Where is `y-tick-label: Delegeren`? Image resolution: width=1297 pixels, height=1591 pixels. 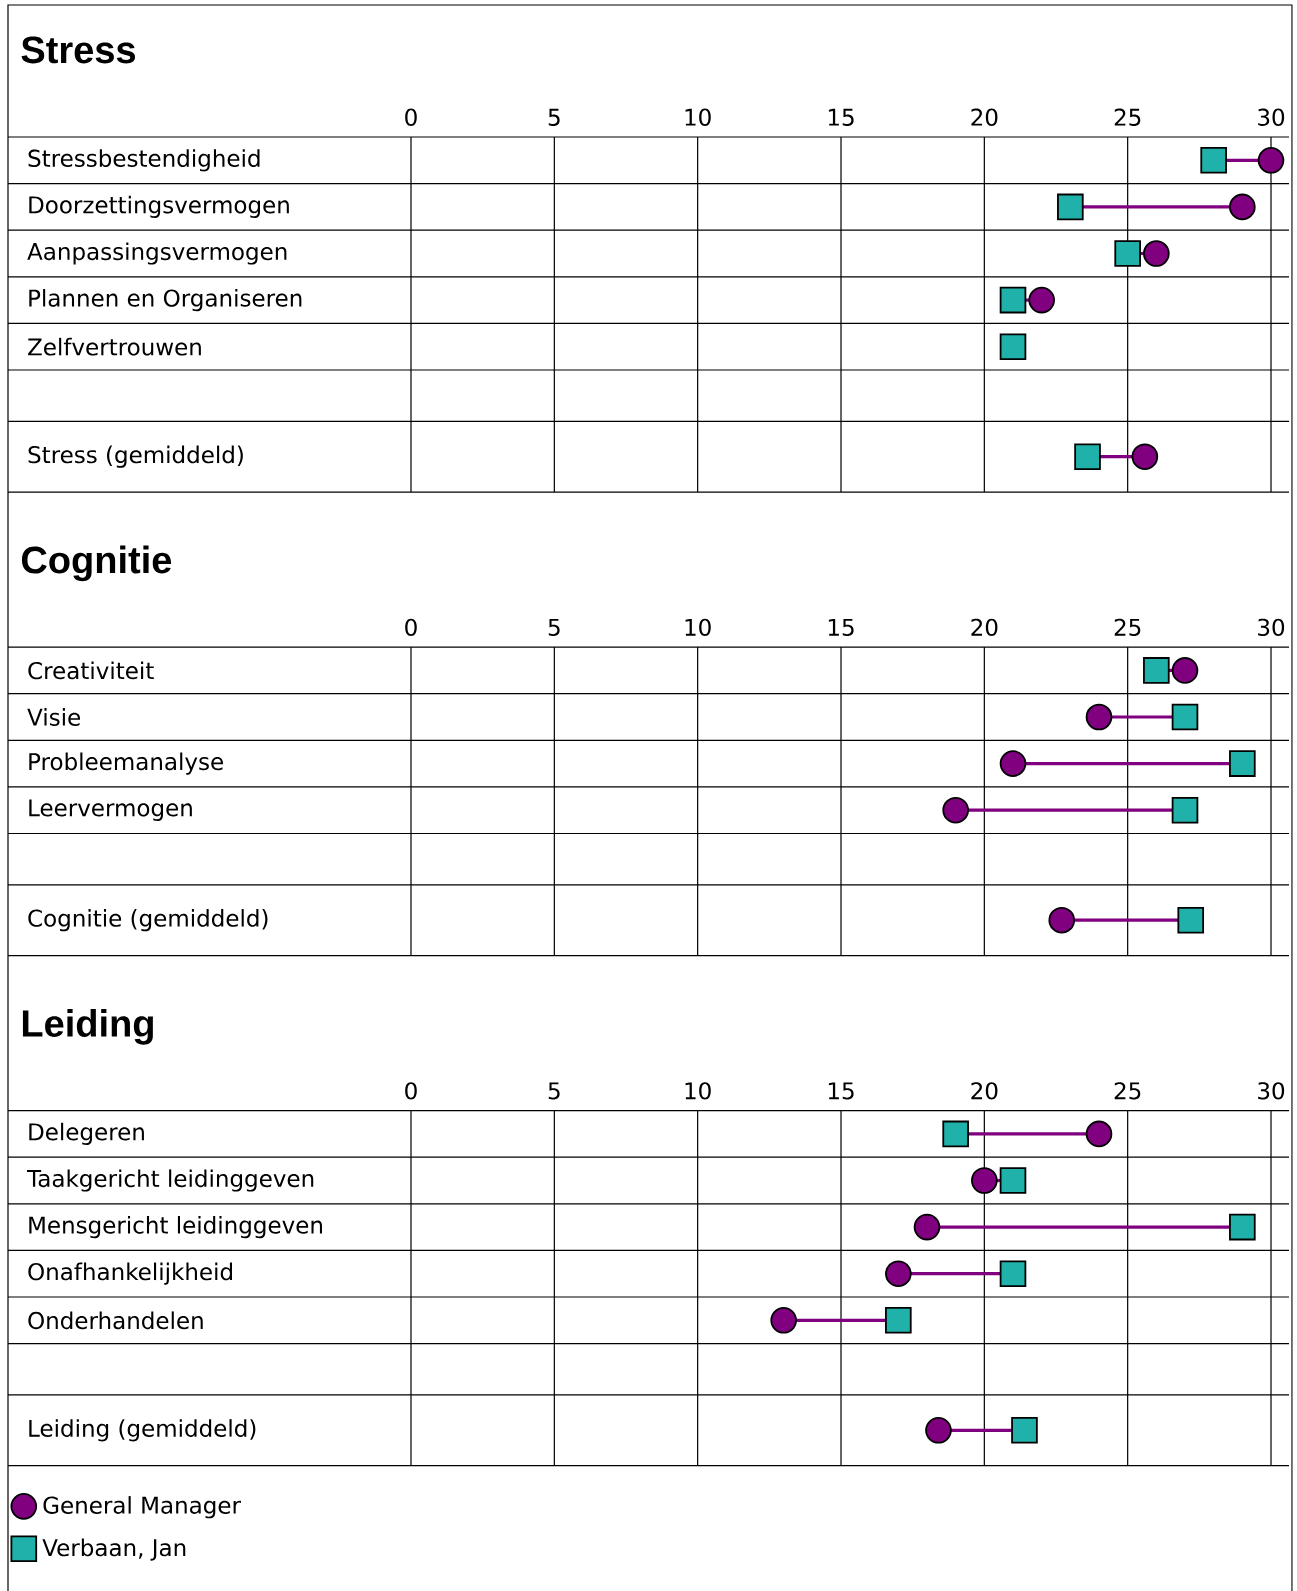
y-tick-label: Delegeren is located at coordinates (86, 1134).